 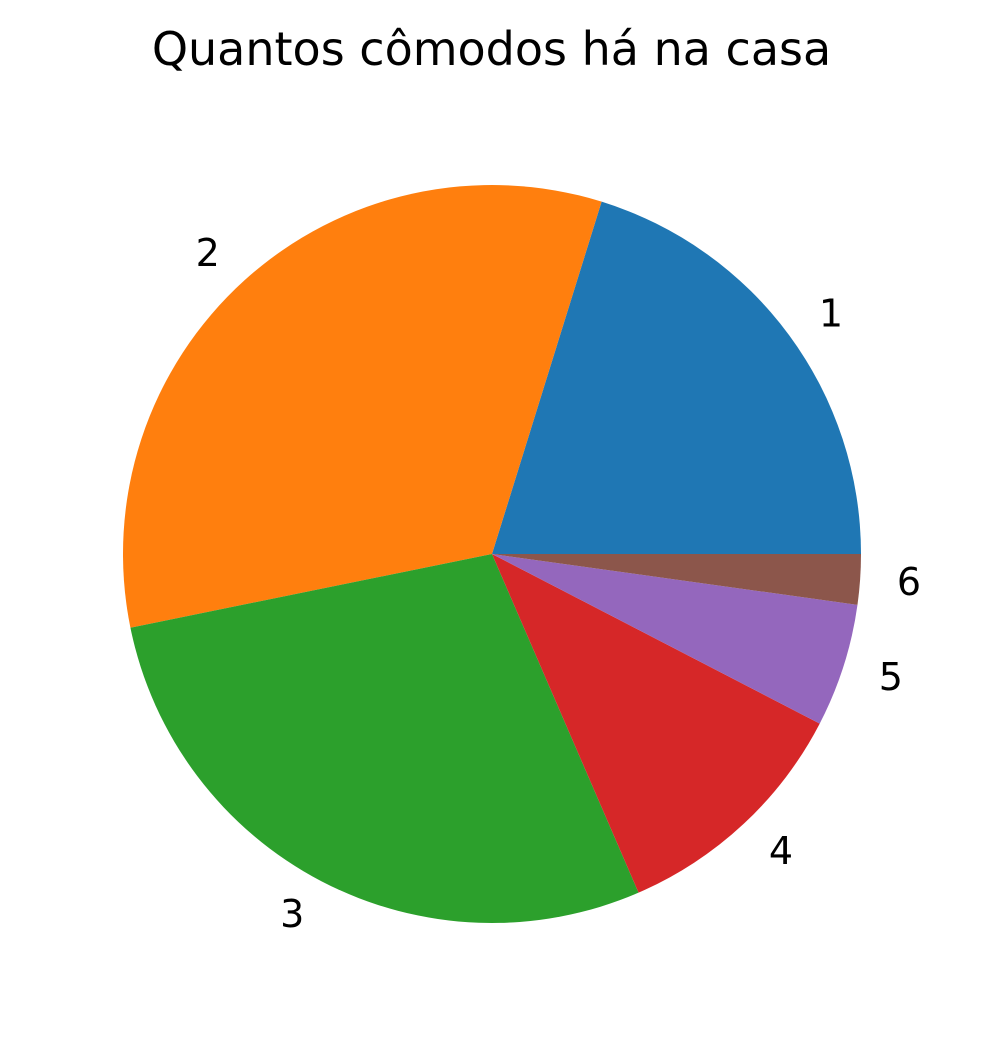 I want to click on pie-label-3: 3, so click(x=292, y=914).